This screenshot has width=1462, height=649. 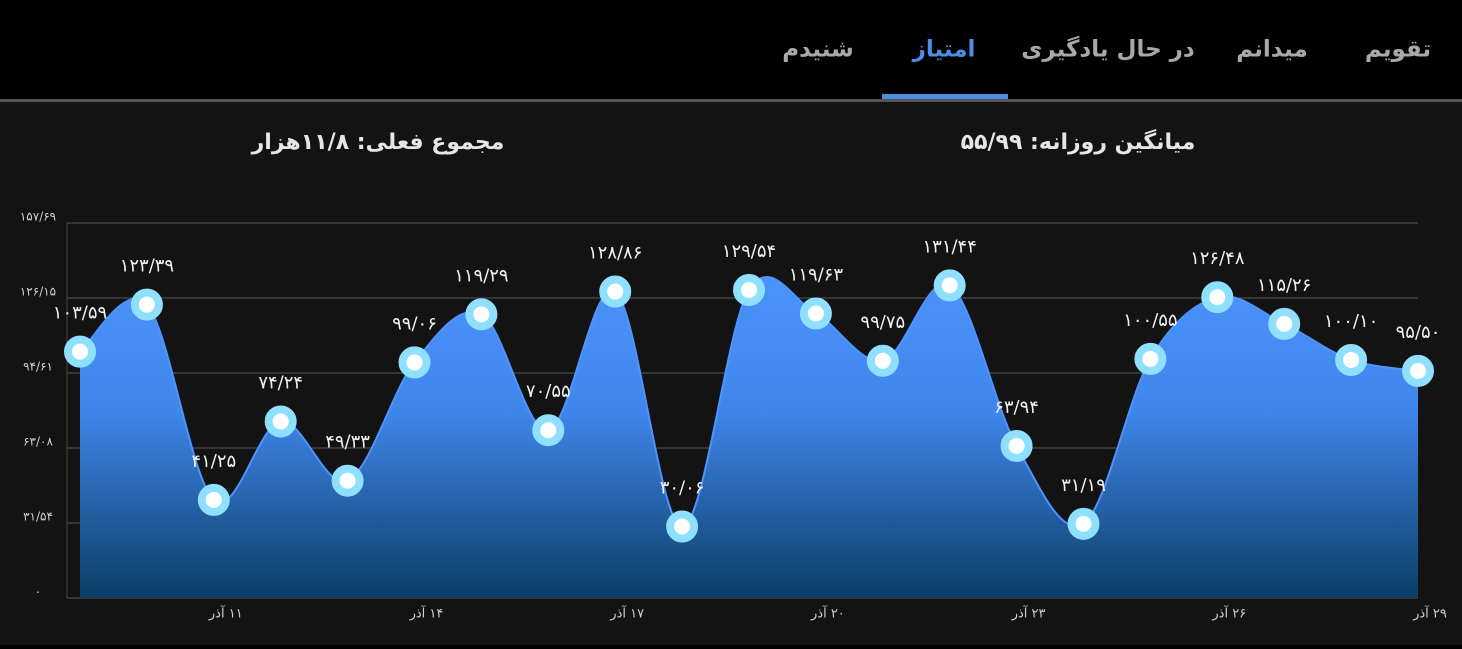 I want to click on value-label: ۶۳/۹۴, so click(x=1016, y=407).